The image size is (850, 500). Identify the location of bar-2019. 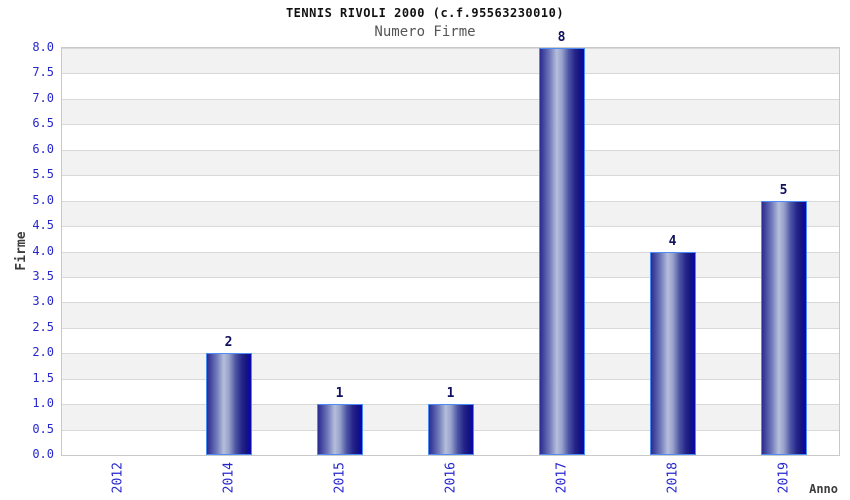
(783, 327).